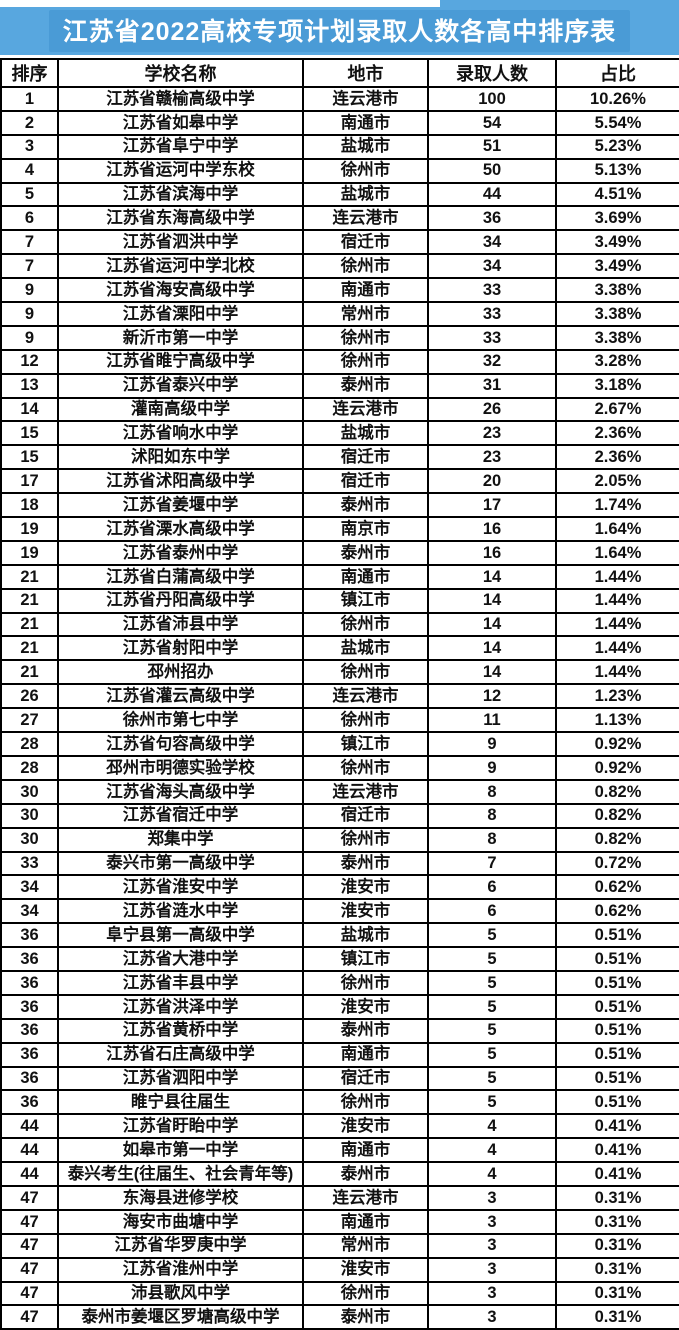 This screenshot has width=679, height=1330. I want to click on cell-count: 23, so click(492, 433).